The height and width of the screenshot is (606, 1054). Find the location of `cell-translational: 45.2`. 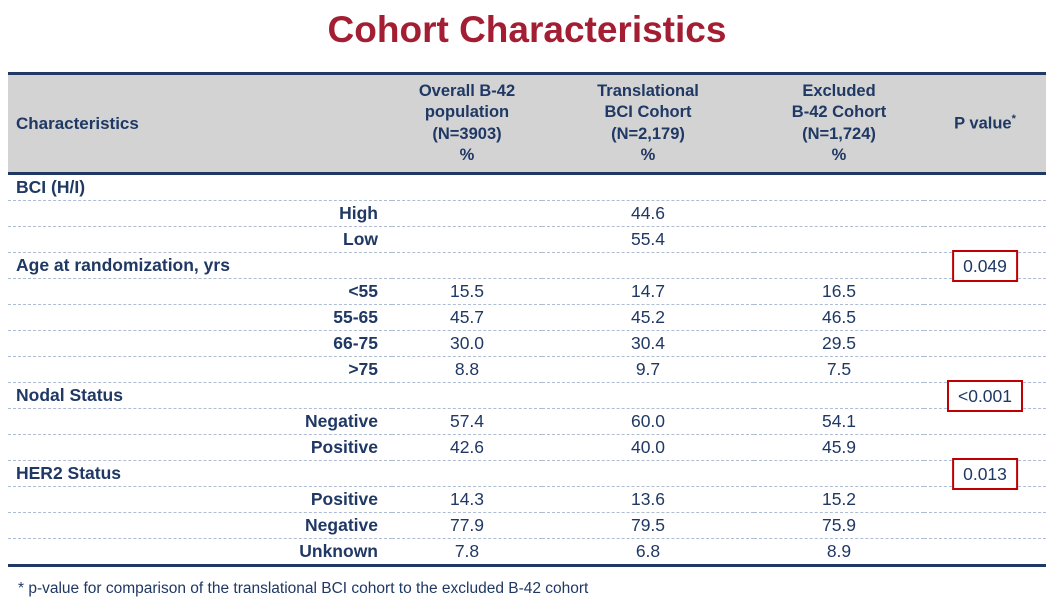

cell-translational: 45.2 is located at coordinates (648, 317).